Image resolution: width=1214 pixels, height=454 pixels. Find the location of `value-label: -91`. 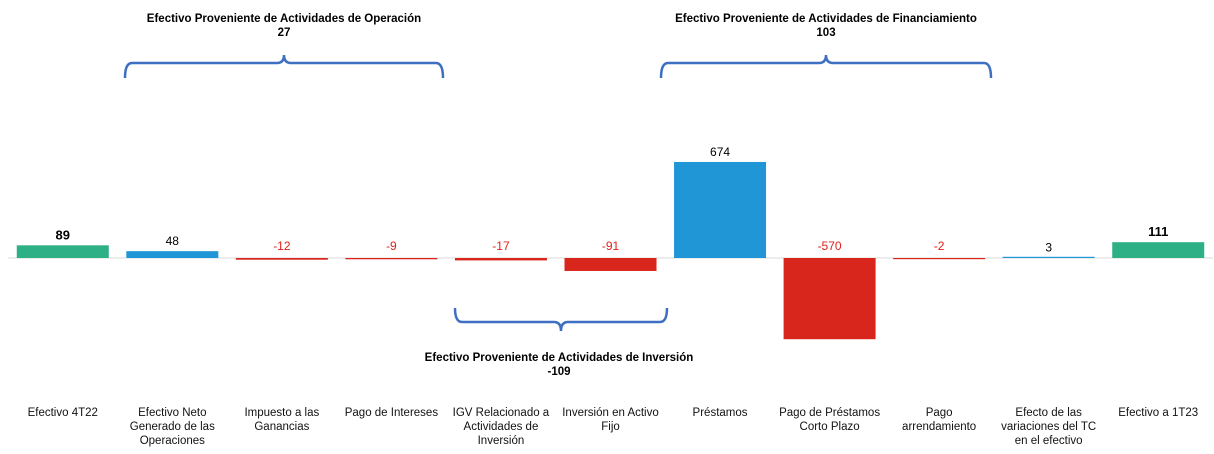

value-label: -91 is located at coordinates (611, 246).